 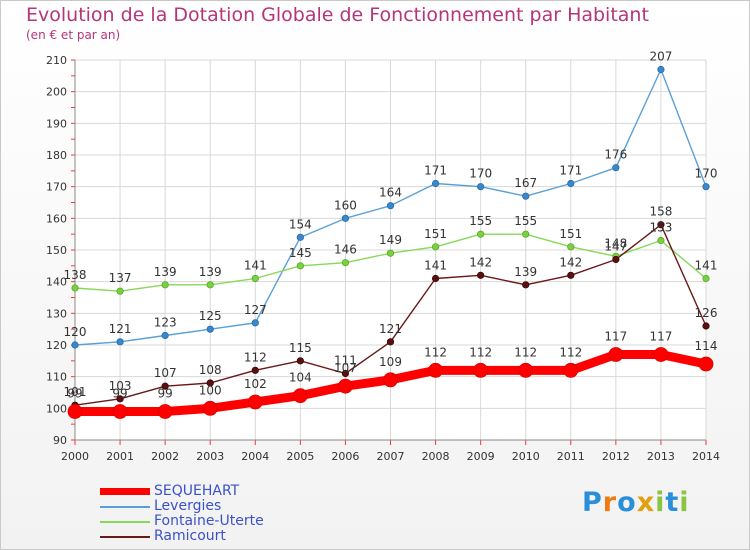 What do you see at coordinates (627, 502) in the screenshot?
I see `logo-letter: o` at bounding box center [627, 502].